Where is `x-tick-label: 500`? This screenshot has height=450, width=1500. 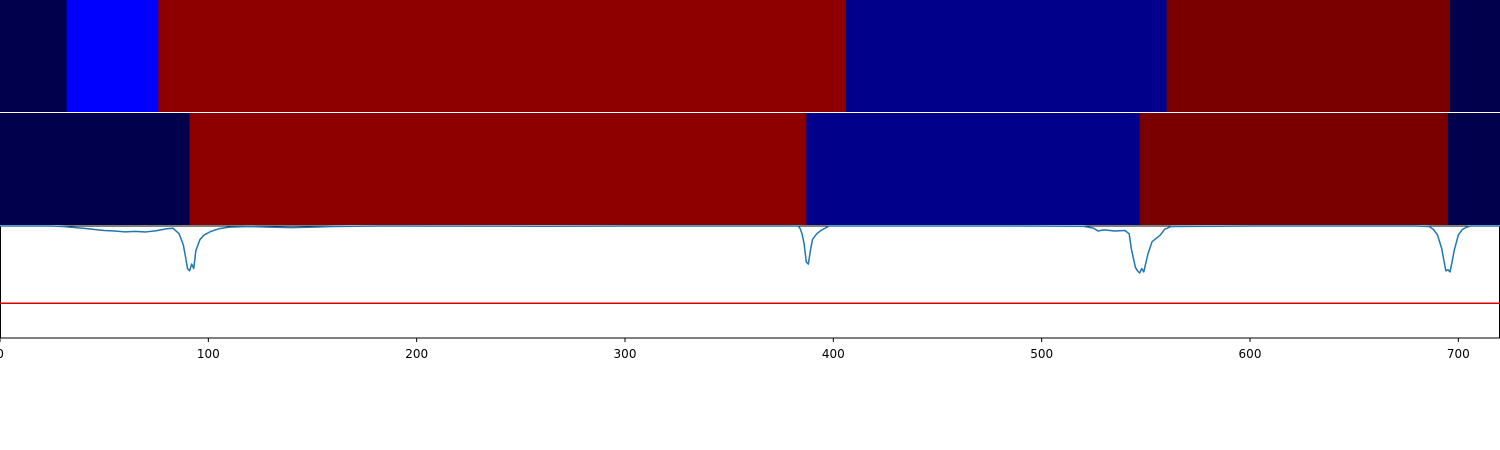 x-tick-label: 500 is located at coordinates (1041, 354).